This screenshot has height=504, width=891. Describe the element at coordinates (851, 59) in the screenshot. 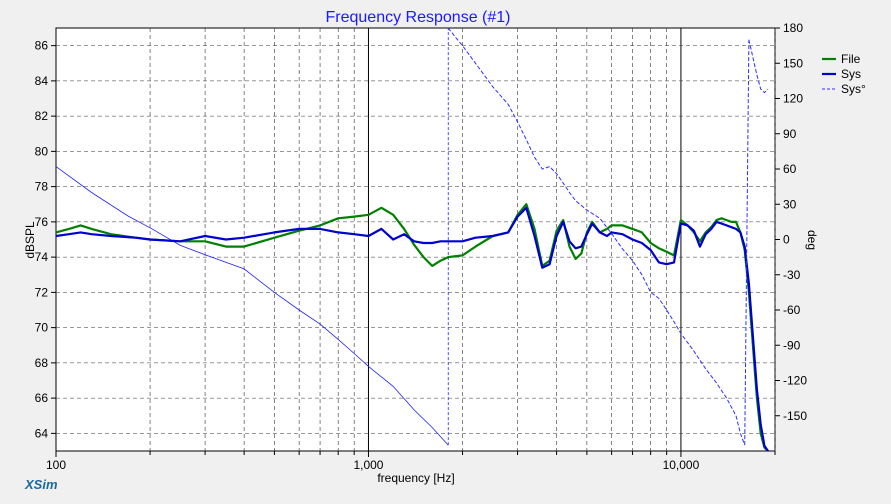

I see `legend-label: File` at that location.